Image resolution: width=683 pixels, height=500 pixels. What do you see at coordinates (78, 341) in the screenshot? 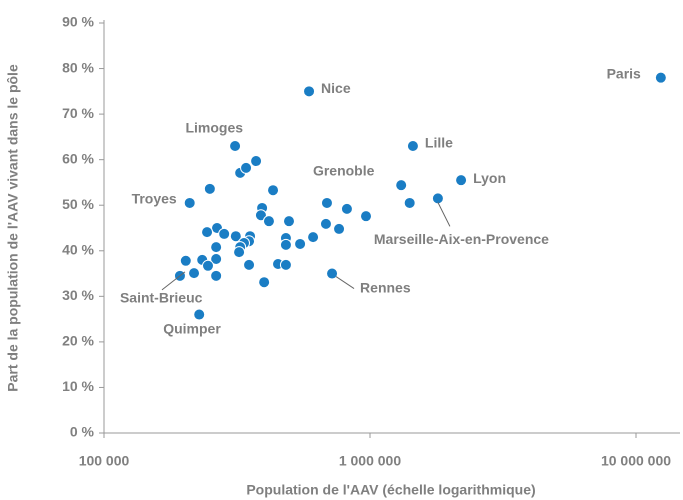
I see `y-tick-label: 20 %` at bounding box center [78, 341].